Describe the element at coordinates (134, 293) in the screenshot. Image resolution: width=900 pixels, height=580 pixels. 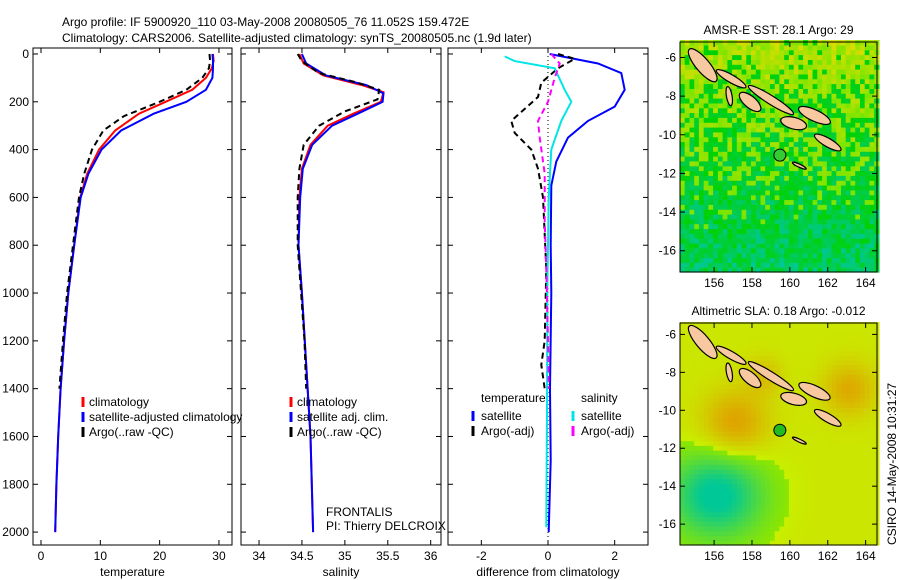
I see `series-line-satellite-adjusted-climatology` at that location.